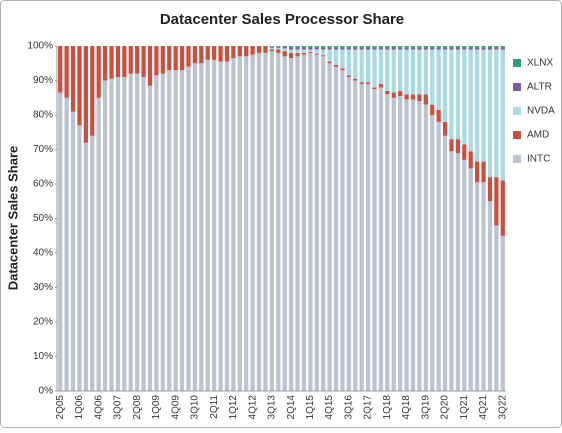  What do you see at coordinates (502, 407) in the screenshot?
I see `x-tick-label: 3Q22` at bounding box center [502, 407].